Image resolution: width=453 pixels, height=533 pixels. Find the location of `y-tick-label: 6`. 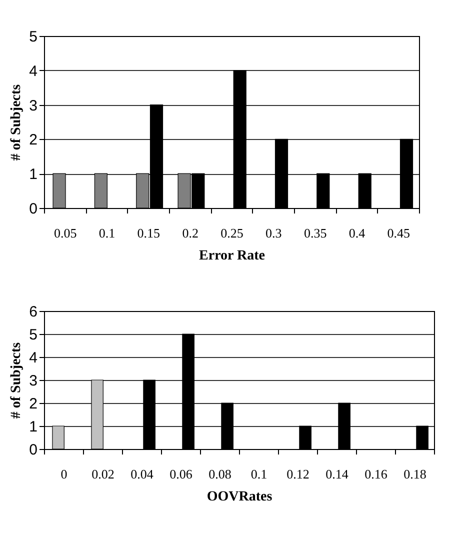

y-tick-label: 6 is located at coordinates (33, 312).